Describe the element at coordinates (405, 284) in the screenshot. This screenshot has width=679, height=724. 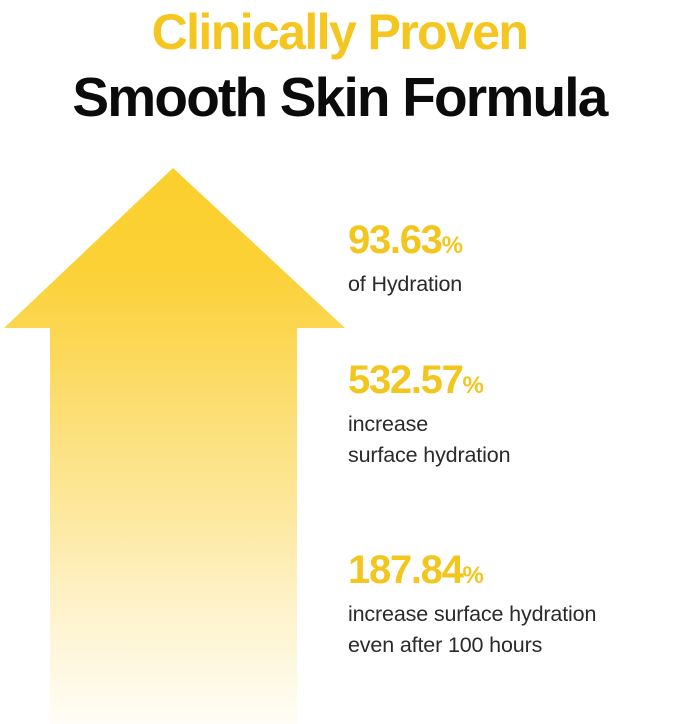
I see `stat-description-line: of Hydration` at that location.